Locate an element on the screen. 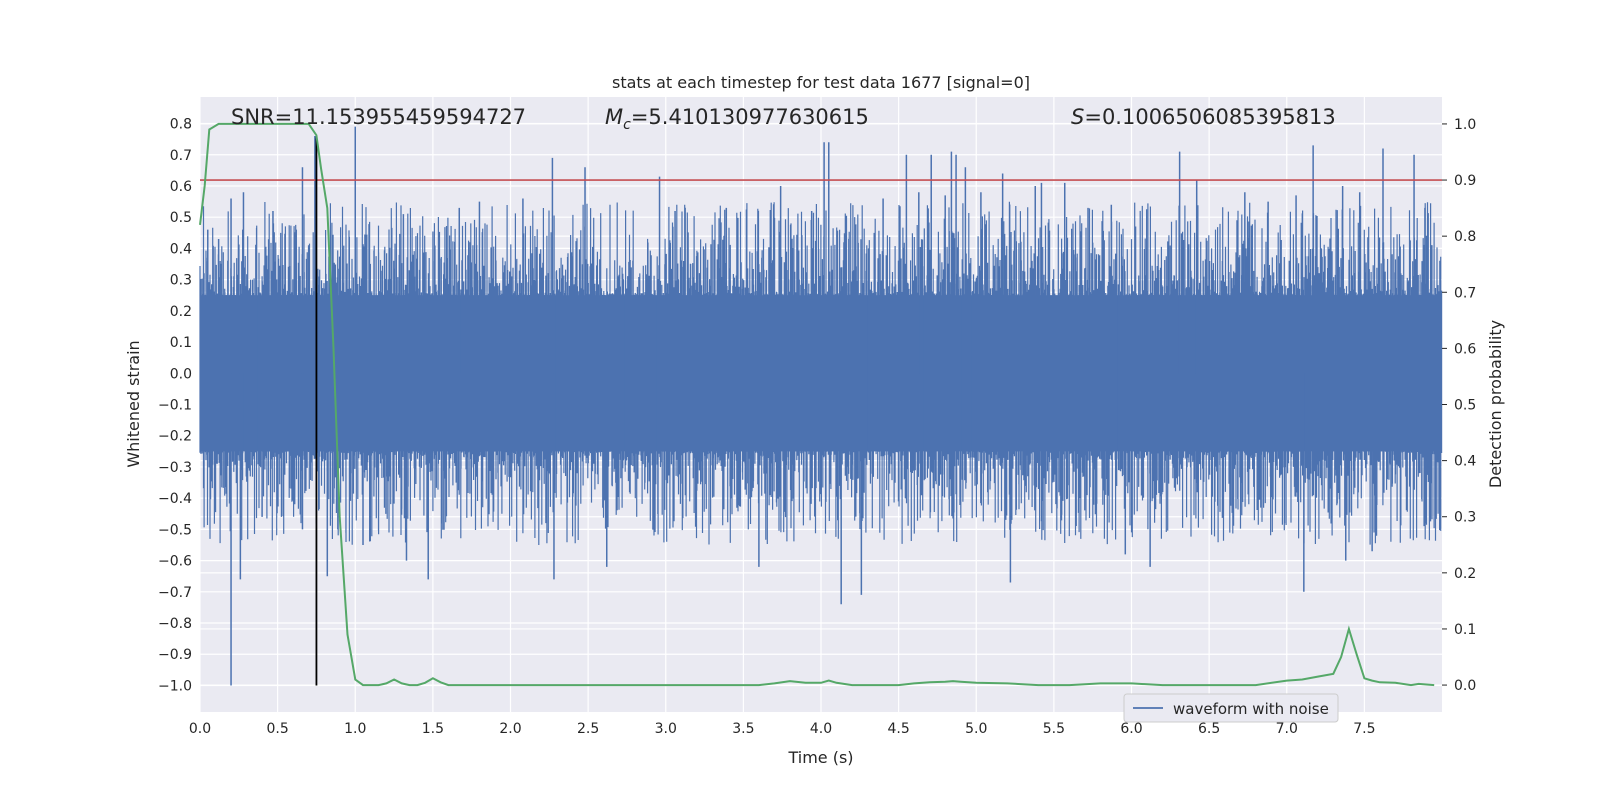 This screenshot has width=1600, height=800. y-right-tick-label: 0.2 is located at coordinates (1465, 574).